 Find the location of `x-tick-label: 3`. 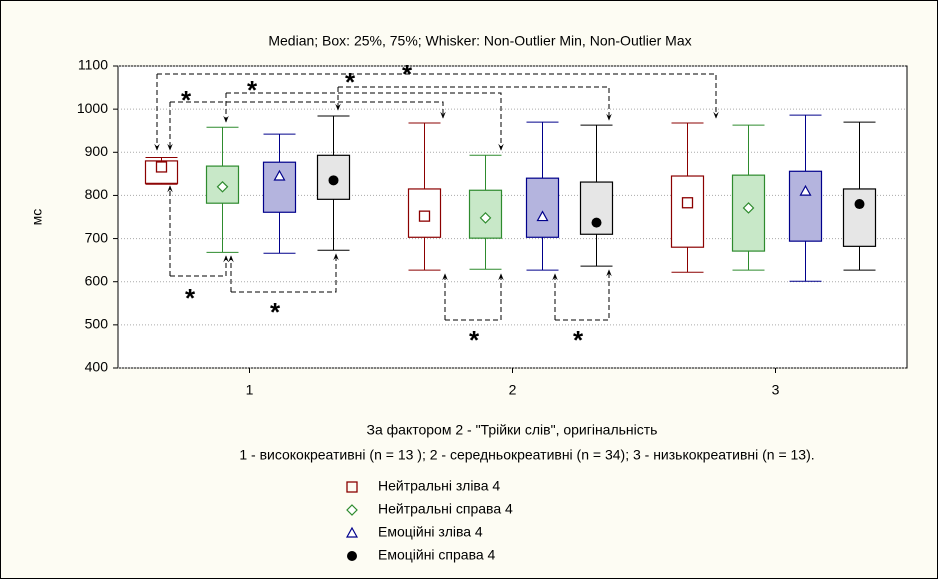

x-tick-label: 3 is located at coordinates (776, 390).